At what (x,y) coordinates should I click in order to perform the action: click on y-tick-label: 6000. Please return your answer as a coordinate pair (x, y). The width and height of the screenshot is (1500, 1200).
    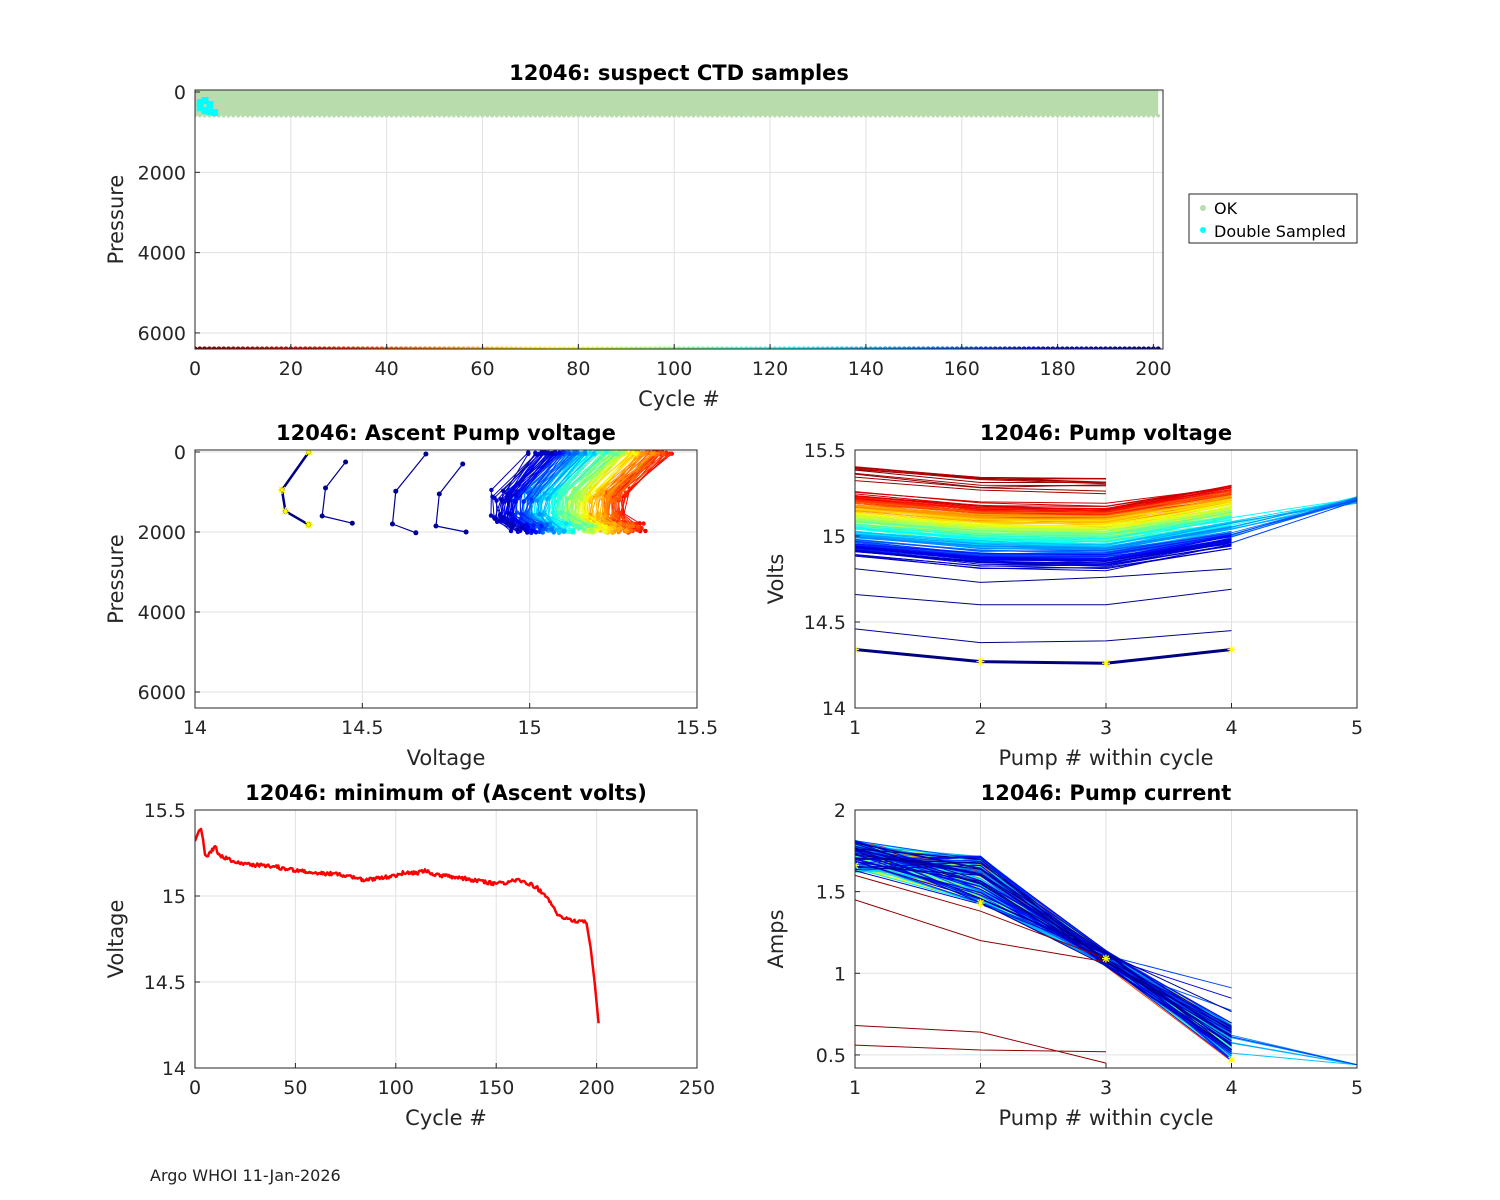
    Looking at the image, I should click on (162, 693).